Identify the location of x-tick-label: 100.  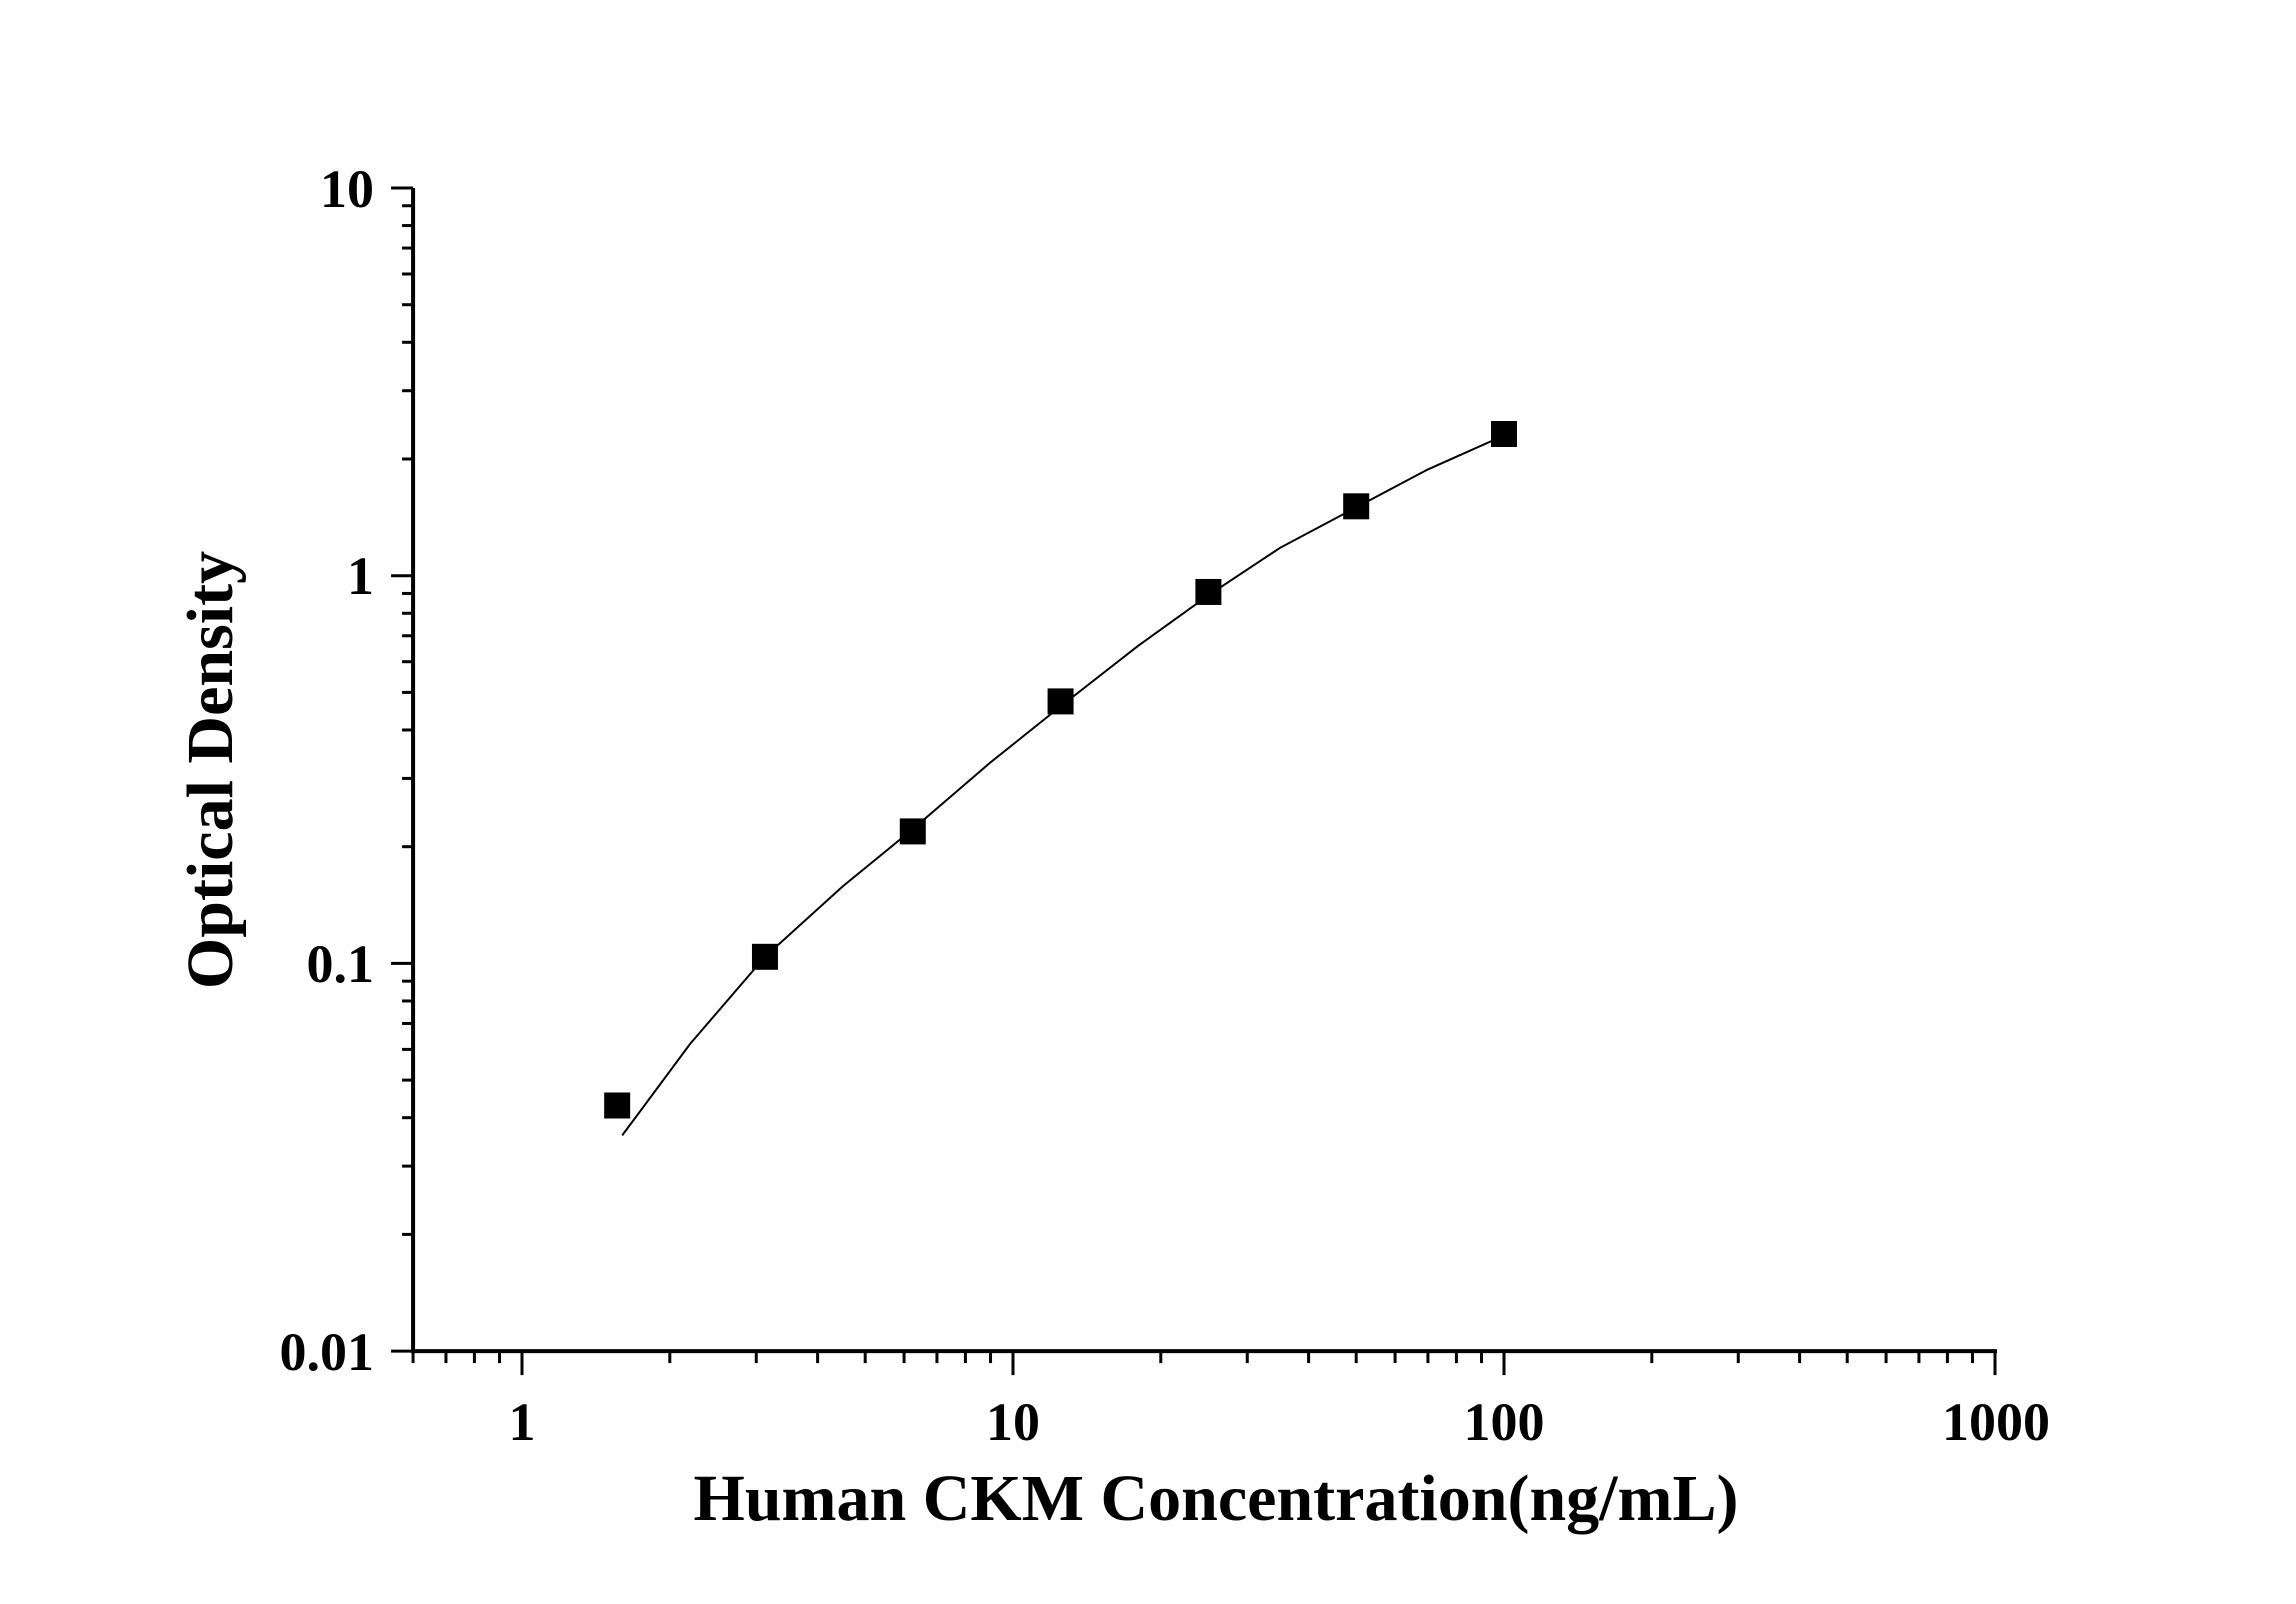
(1504, 1422).